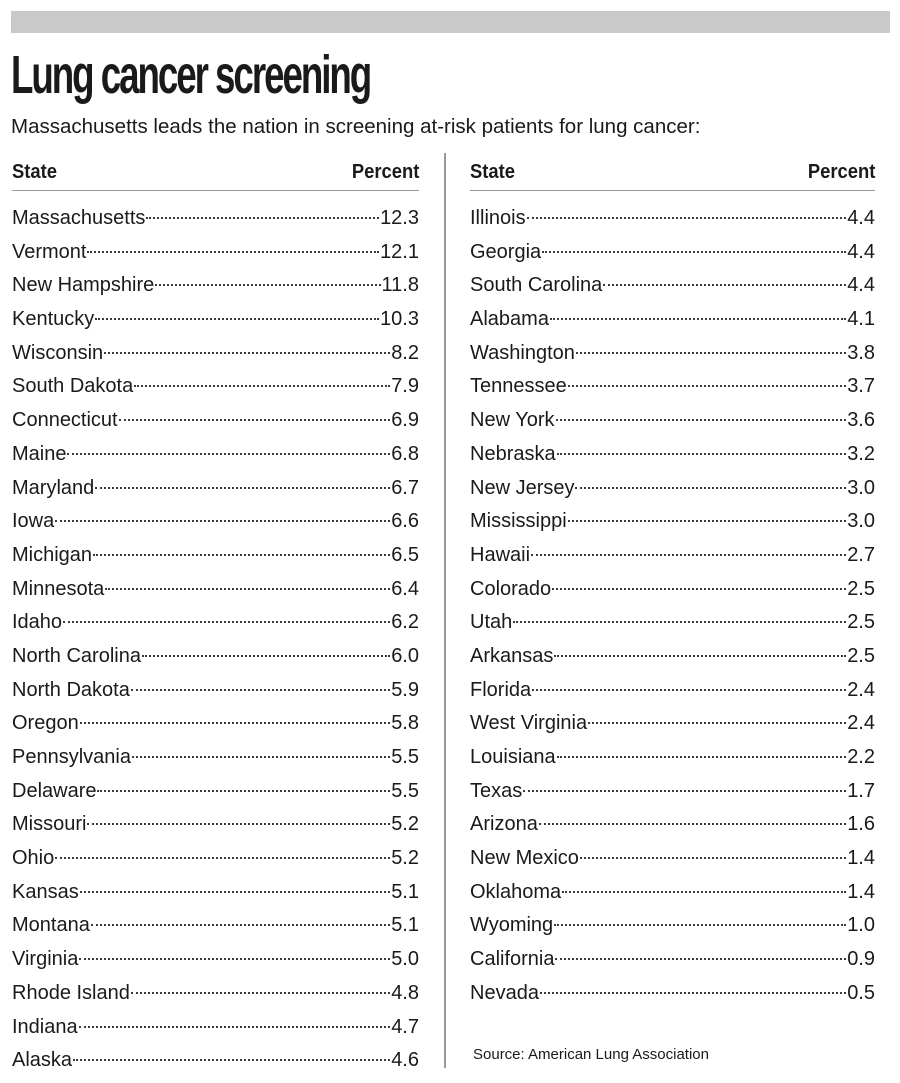  What do you see at coordinates (45, 959) in the screenshot?
I see `state-name: Virginia` at bounding box center [45, 959].